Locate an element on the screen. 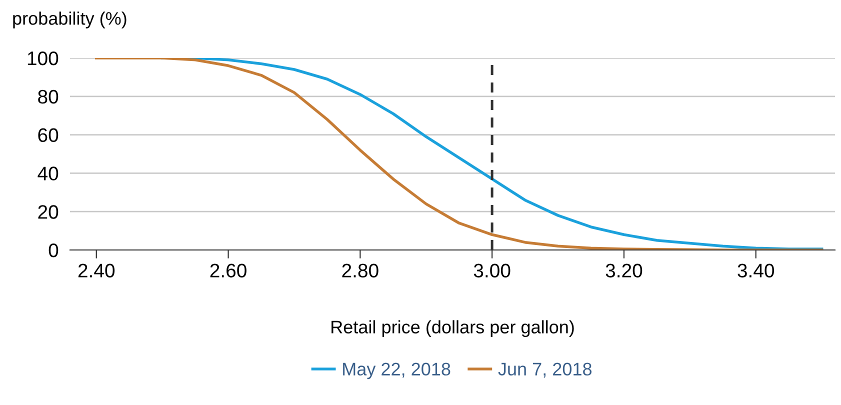 Image resolution: width=841 pixels, height=405 pixels. y-tick-label: 80 is located at coordinates (48, 97).